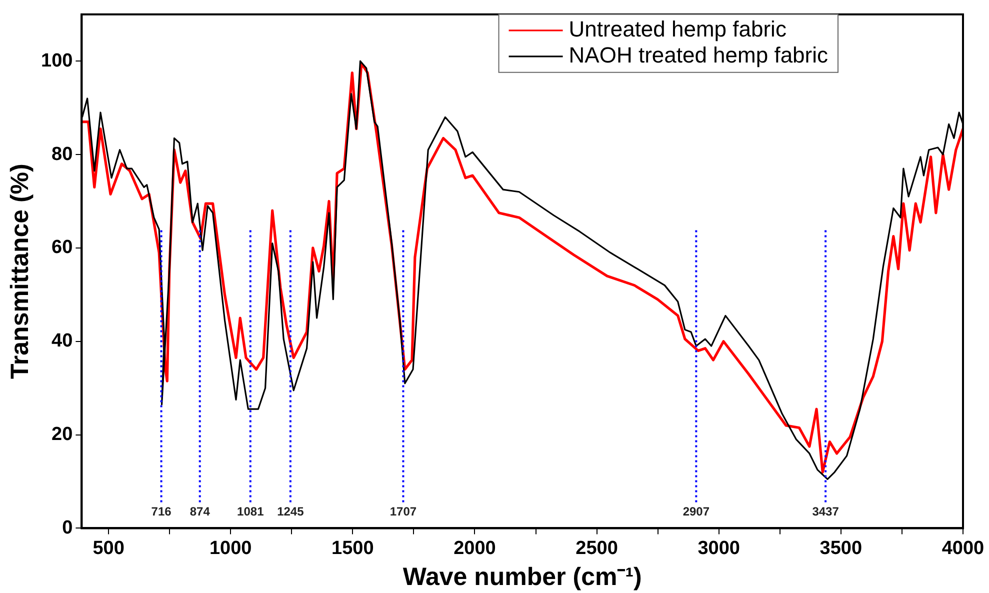 The image size is (989, 593). I want to click on x-tick-label: 2000, so click(475, 548).